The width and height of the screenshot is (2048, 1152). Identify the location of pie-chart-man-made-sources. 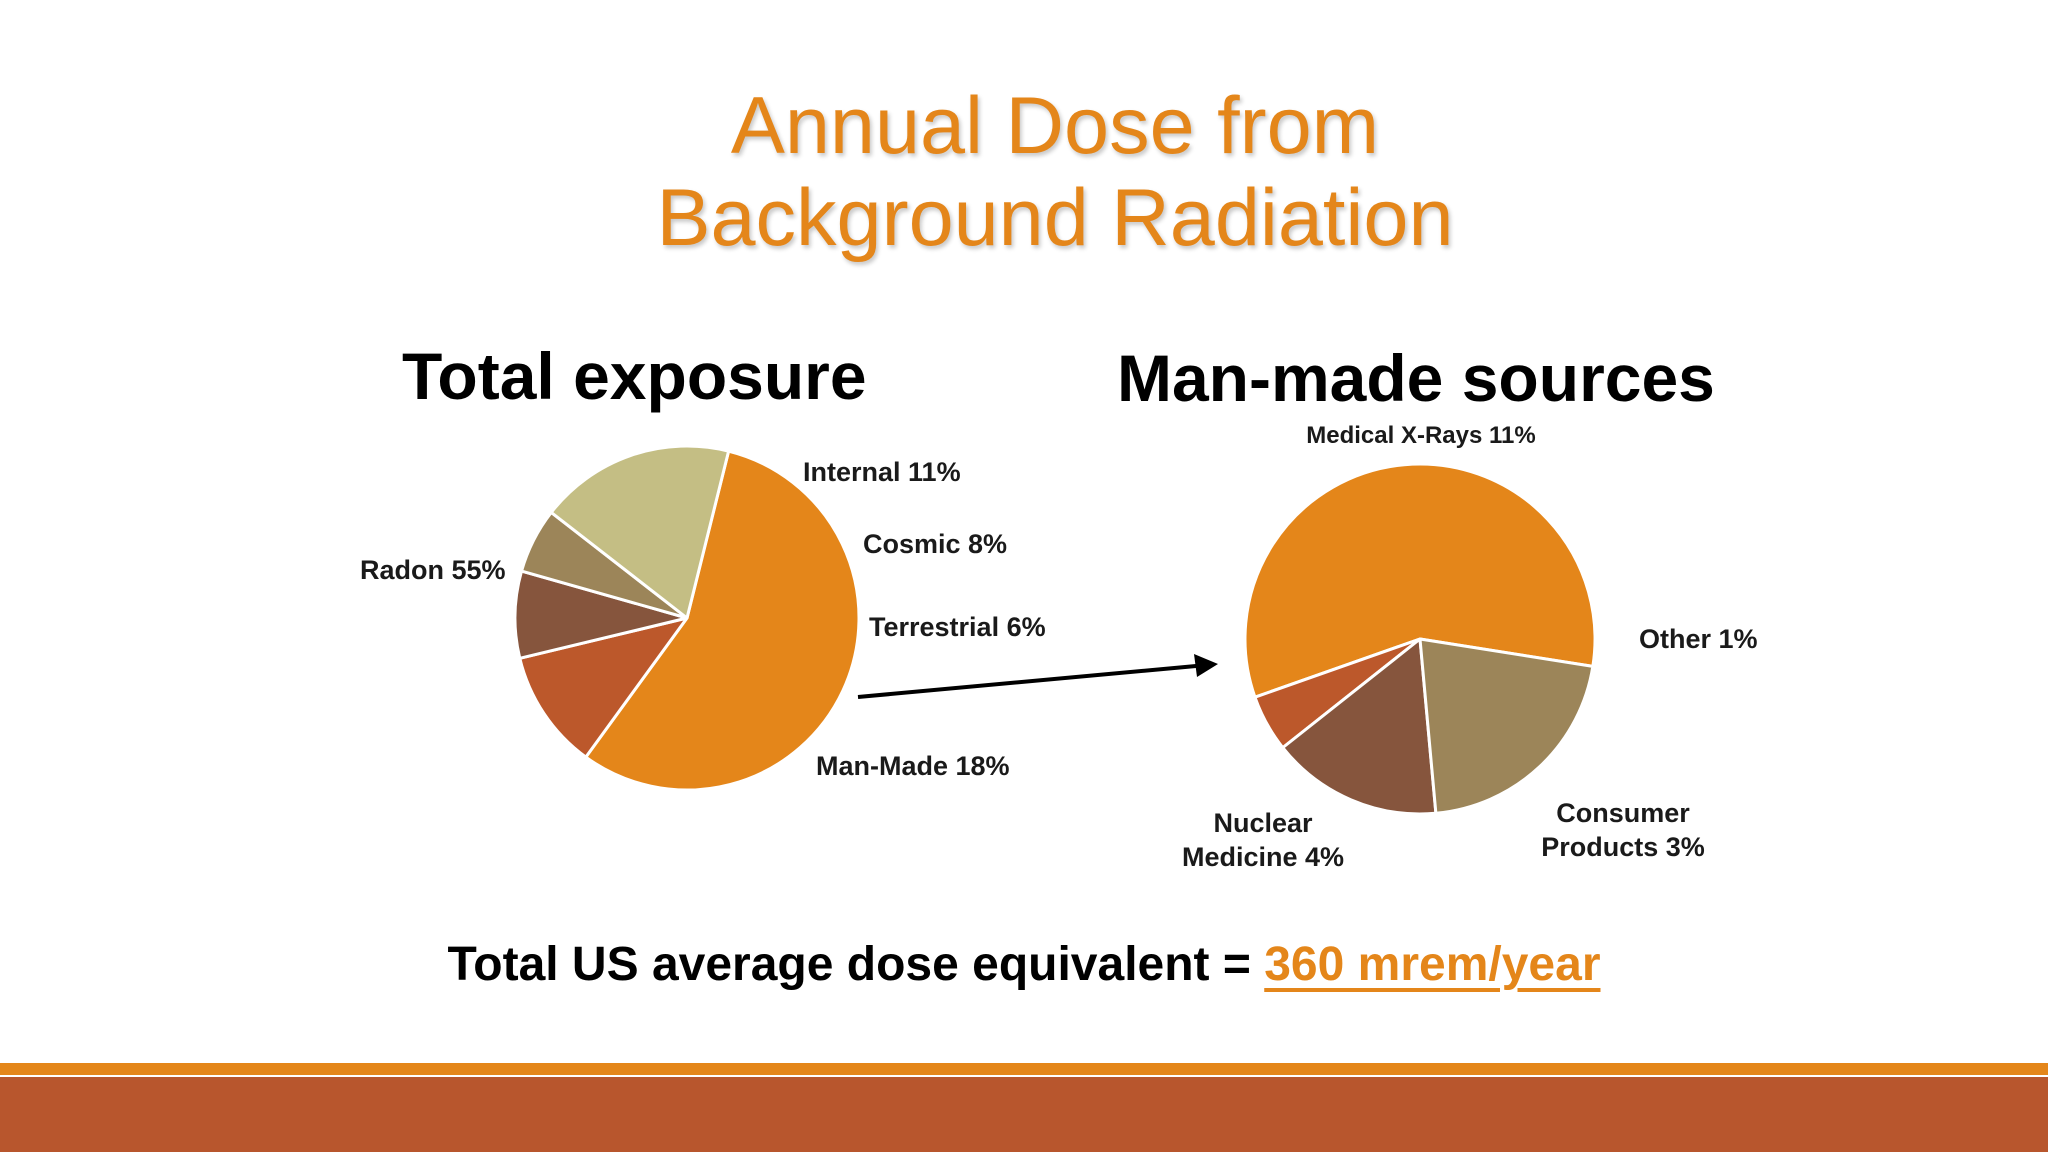
(1420, 639).